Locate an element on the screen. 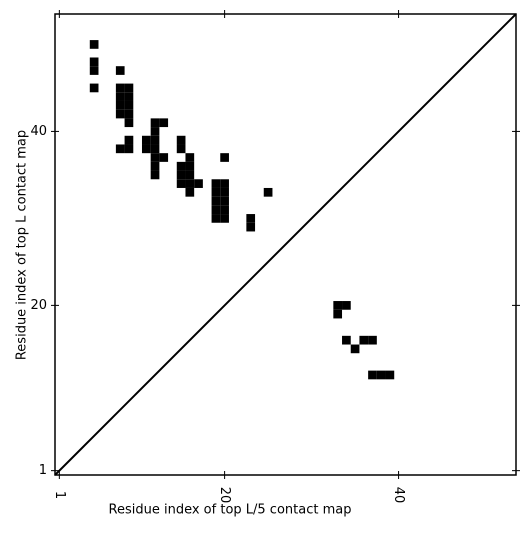 The image size is (531, 535). x-axis-label: Residue index of top L/5 contact map is located at coordinates (230, 510).